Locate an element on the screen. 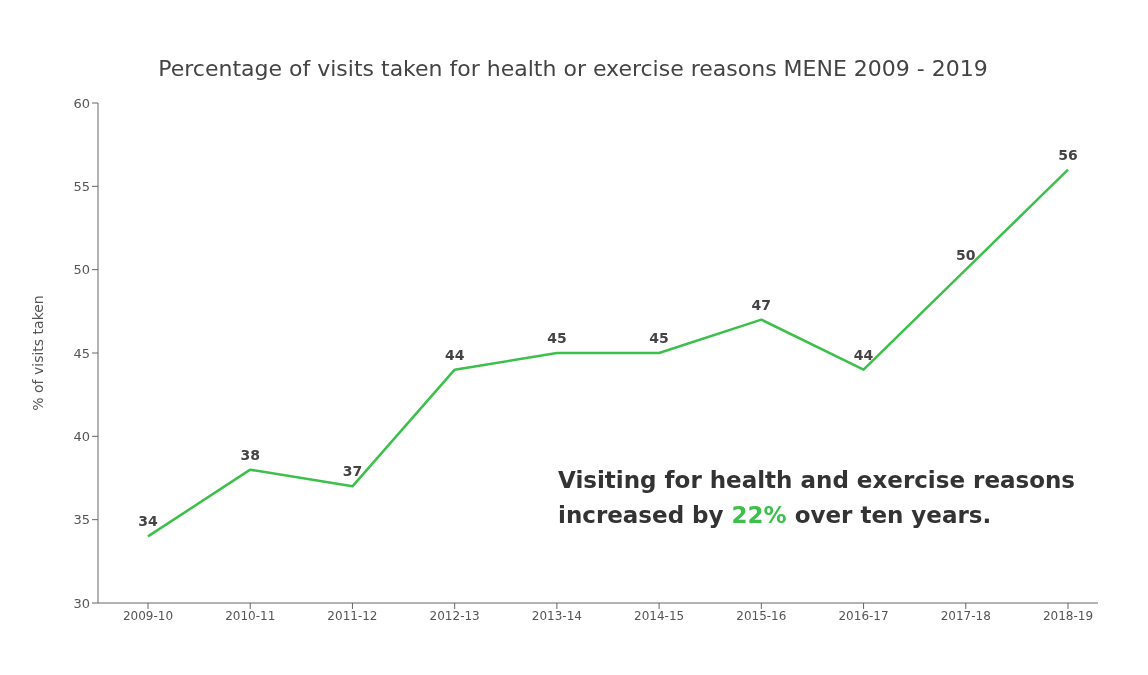 This screenshot has width=1148, height=675. x-tick-label: 2009-10 is located at coordinates (148, 615).